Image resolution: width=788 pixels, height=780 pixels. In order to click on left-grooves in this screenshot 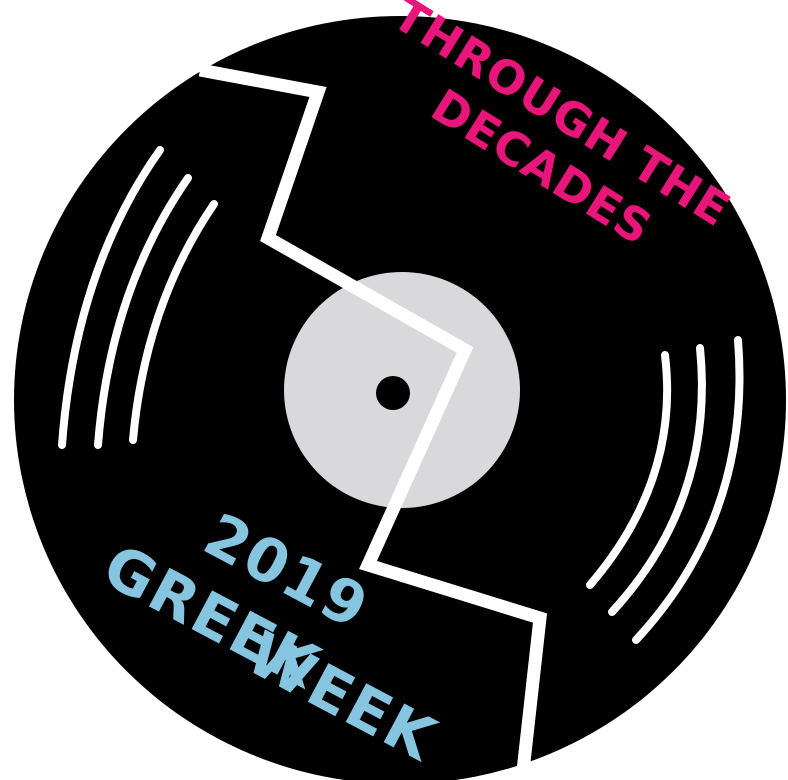, I will do `click(138, 297)`.